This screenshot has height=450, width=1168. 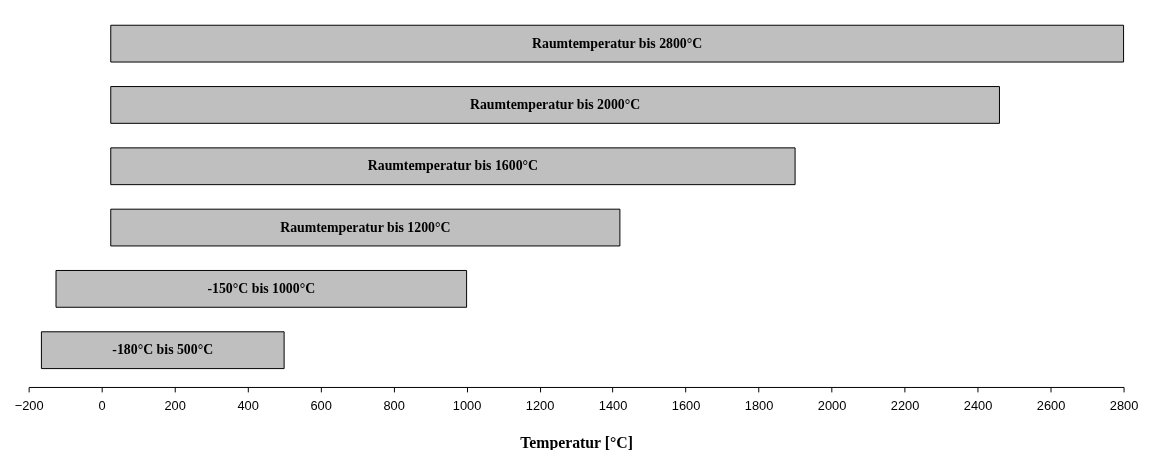 I want to click on x-tick-label: 400, so click(x=248, y=406).